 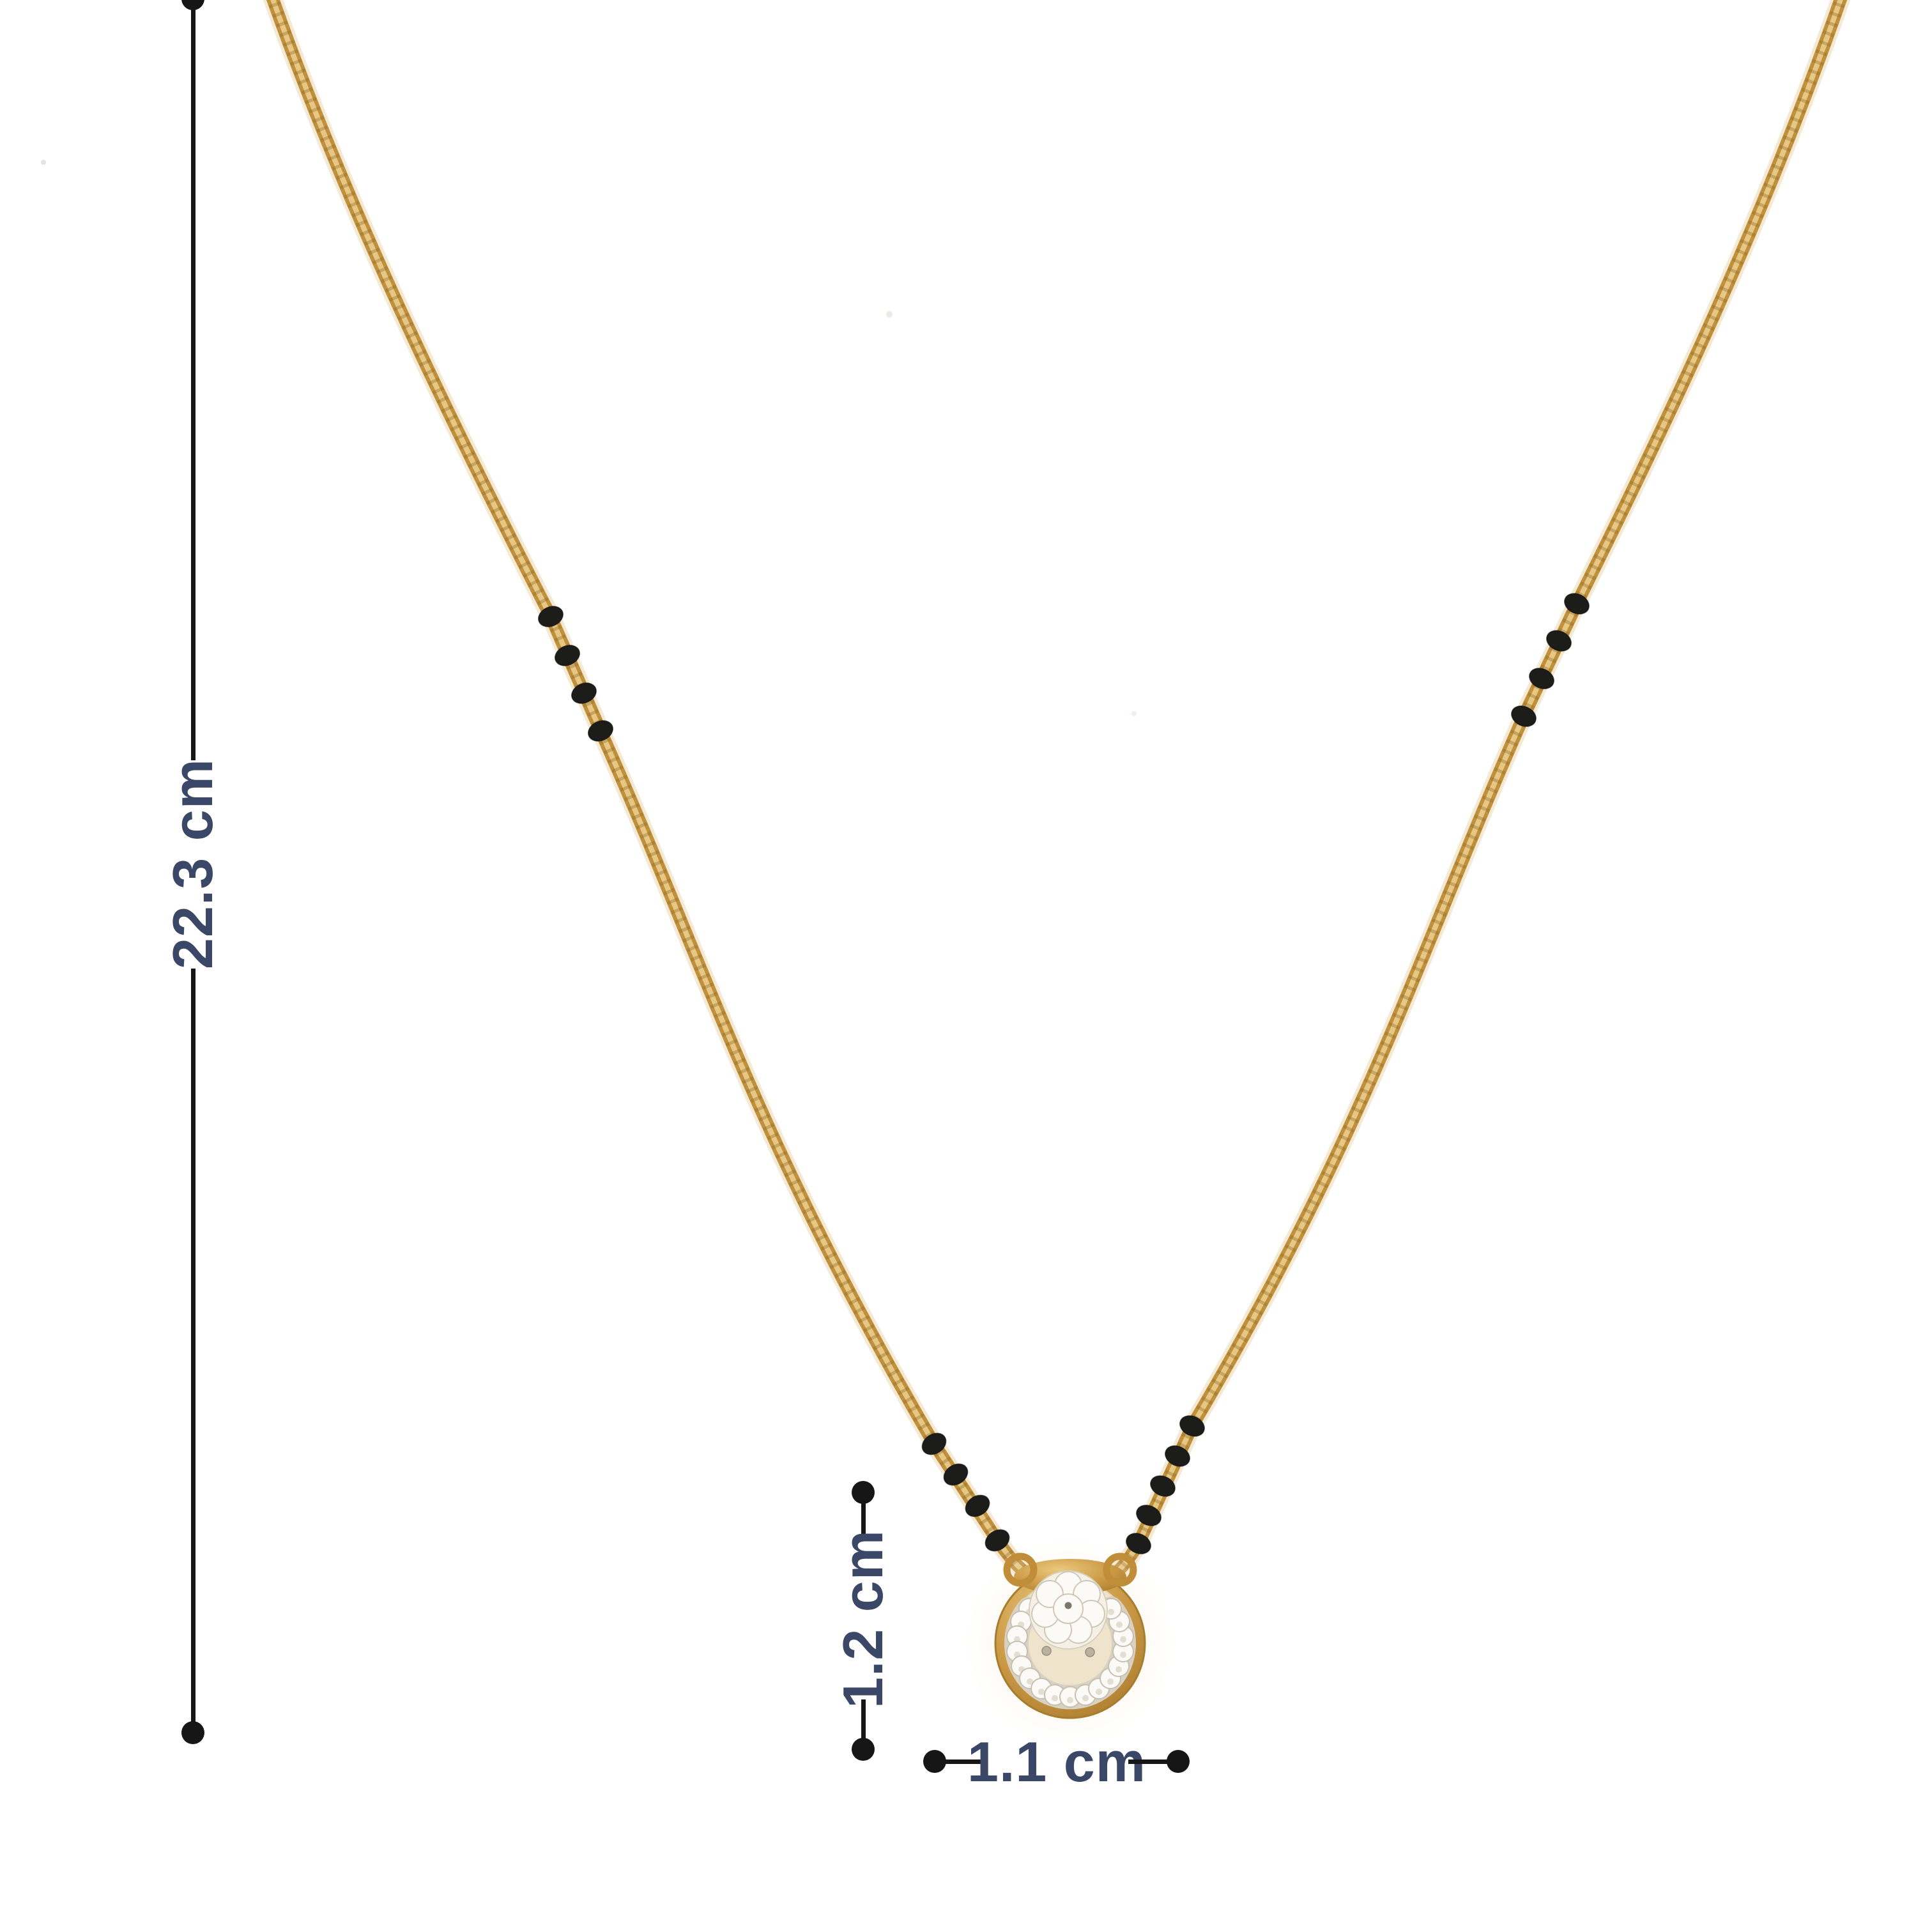 What do you see at coordinates (1068, 1613) in the screenshot?
I see `center-diamond-cluster` at bounding box center [1068, 1613].